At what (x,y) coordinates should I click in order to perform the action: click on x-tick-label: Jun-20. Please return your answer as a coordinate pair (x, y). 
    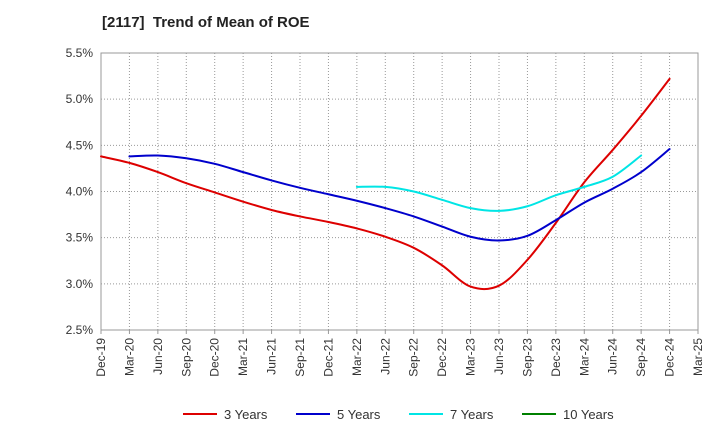
    Looking at the image, I should click on (158, 356).